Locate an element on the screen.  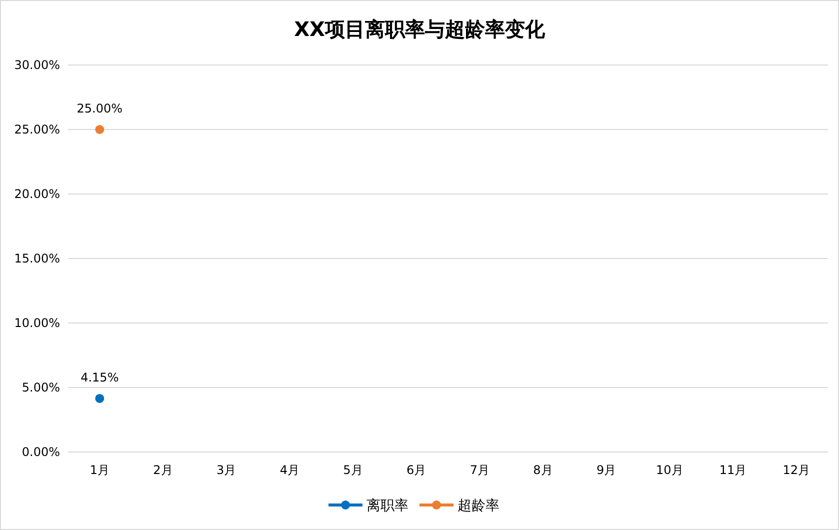
x-tick-label: 11月 is located at coordinates (733, 470).